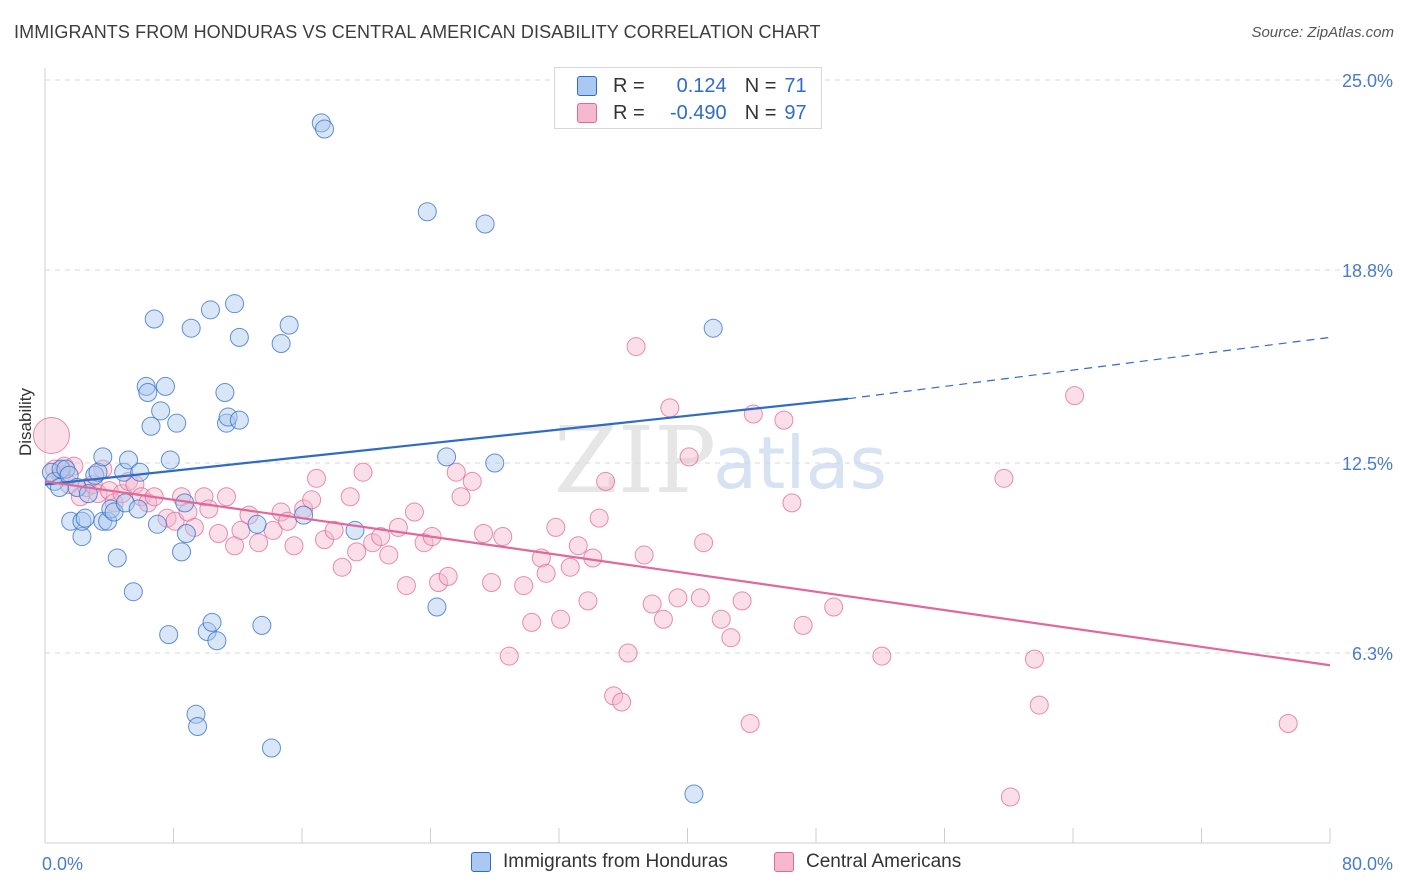 This screenshot has height=892, width=1406. Describe the element at coordinates (867, 862) in the screenshot. I see `bottom-legend-central-americans: Central Americans` at that location.